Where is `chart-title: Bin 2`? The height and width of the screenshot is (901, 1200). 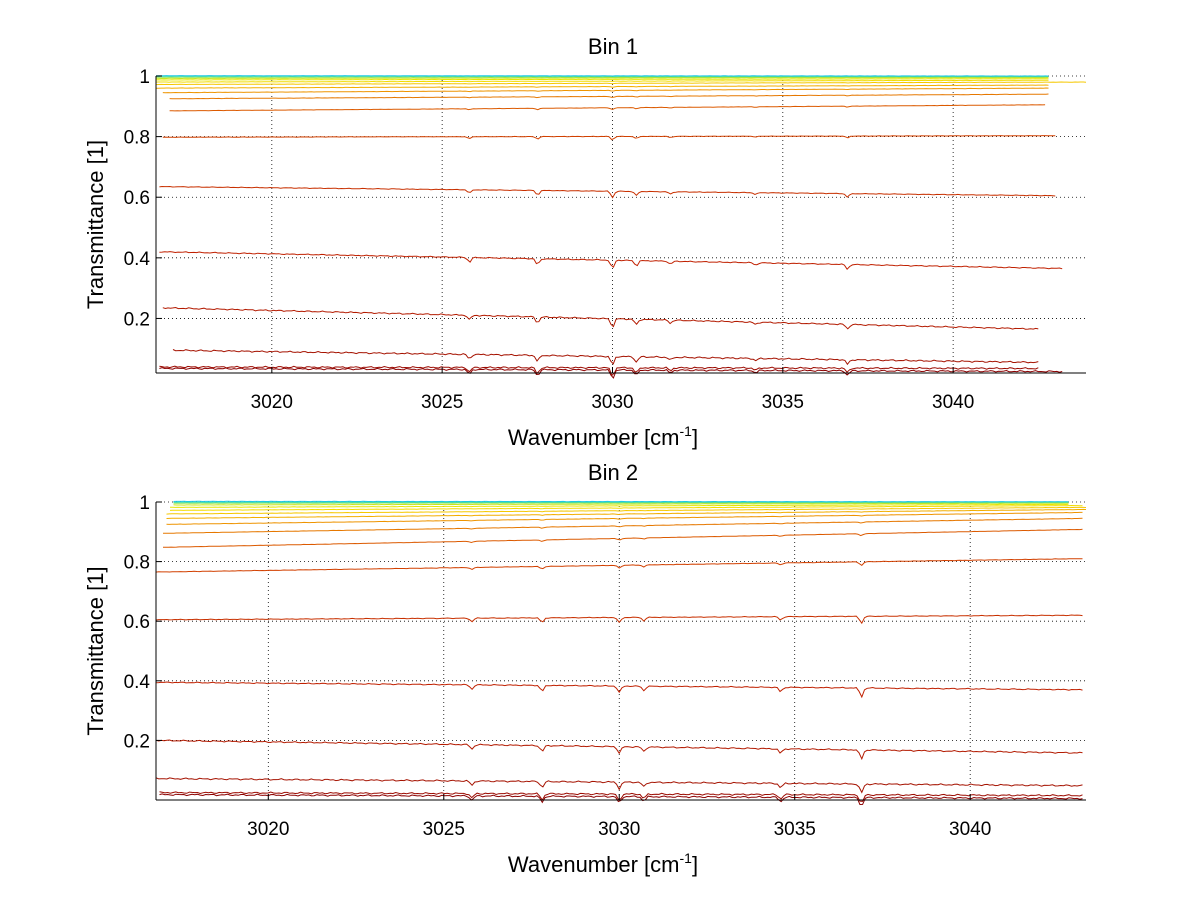
chart-title: Bin 2 is located at coordinates (613, 472).